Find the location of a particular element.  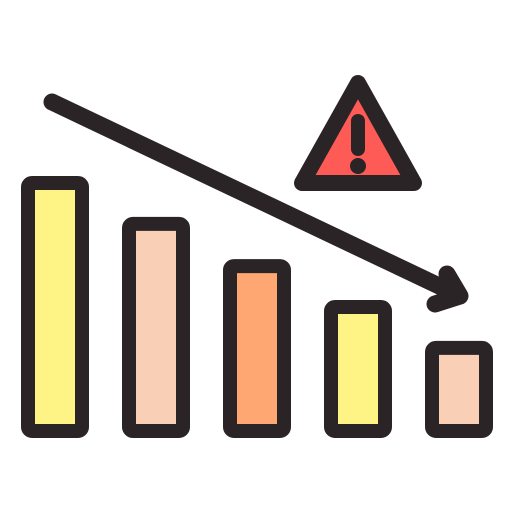

trend-arrow-head is located at coordinates (447, 289).